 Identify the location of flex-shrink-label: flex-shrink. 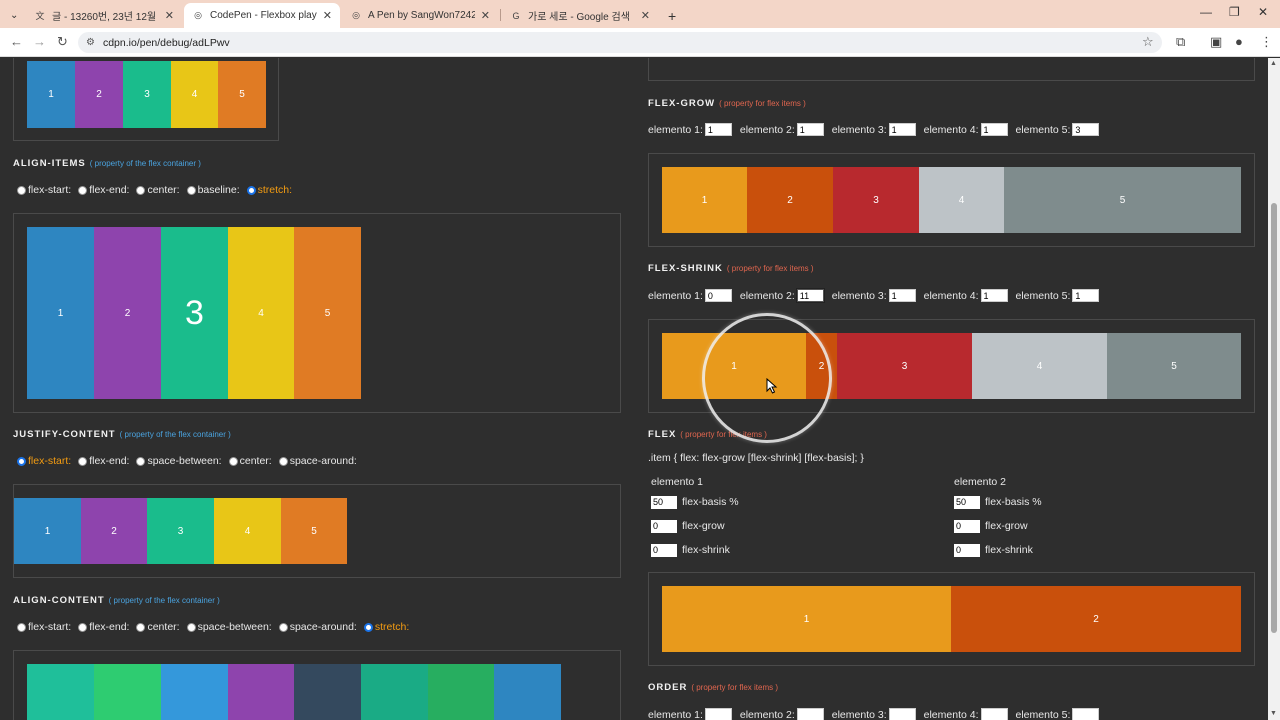
(706, 550).